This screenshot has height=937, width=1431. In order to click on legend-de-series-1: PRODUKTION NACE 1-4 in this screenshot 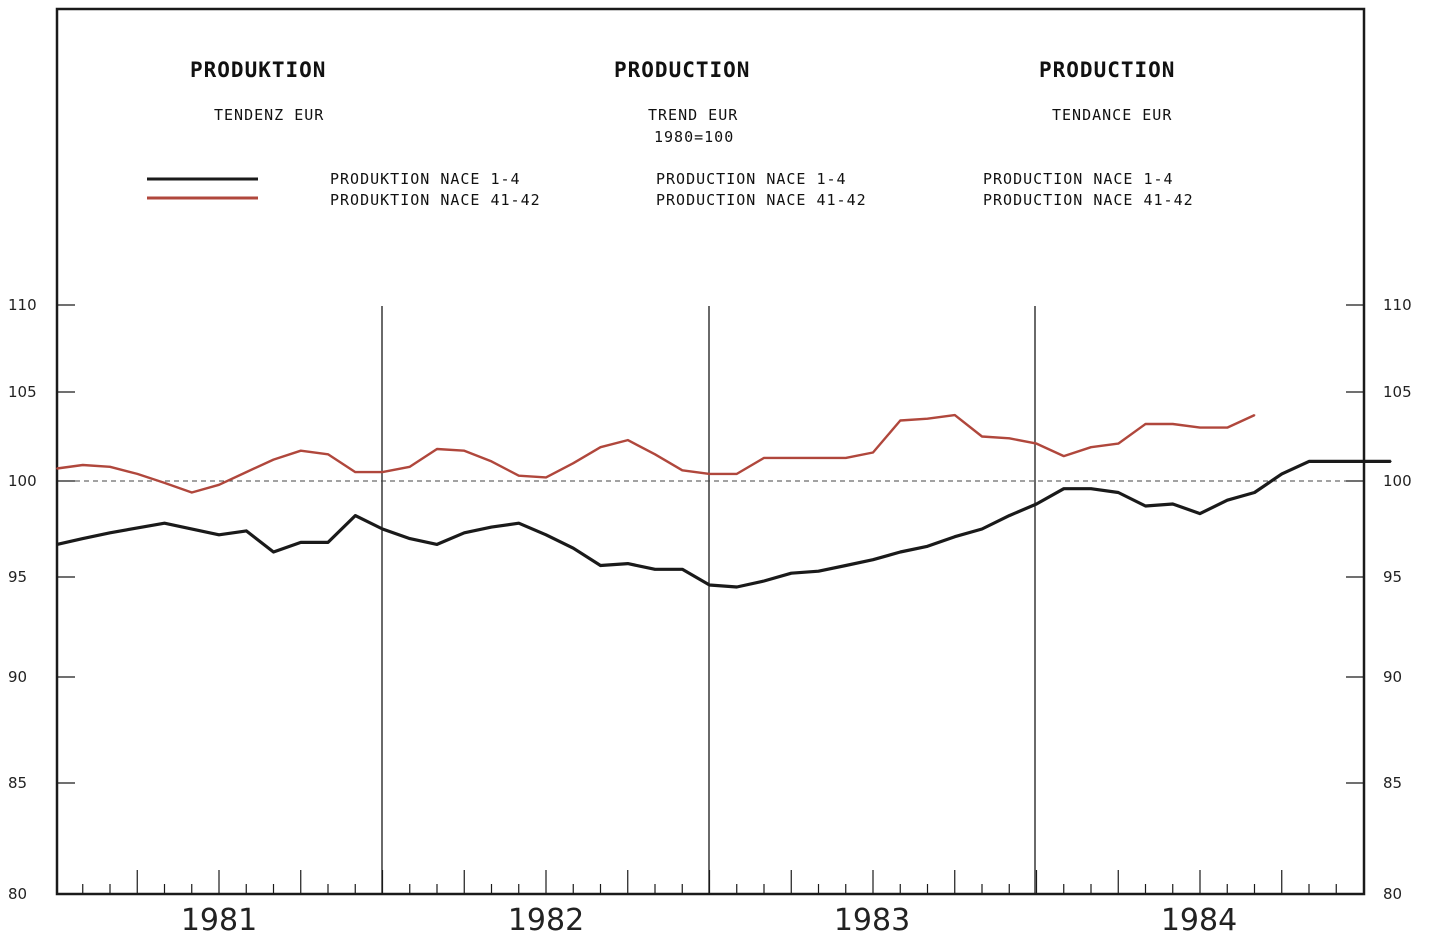, I will do `click(425, 179)`.